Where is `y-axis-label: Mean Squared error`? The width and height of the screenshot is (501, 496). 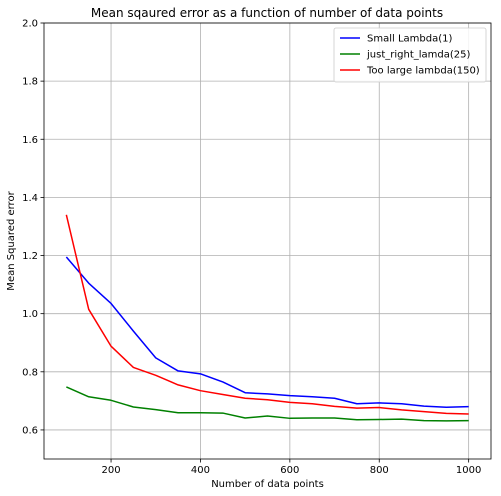 y-axis-label: Mean Squared error is located at coordinates (11, 240).